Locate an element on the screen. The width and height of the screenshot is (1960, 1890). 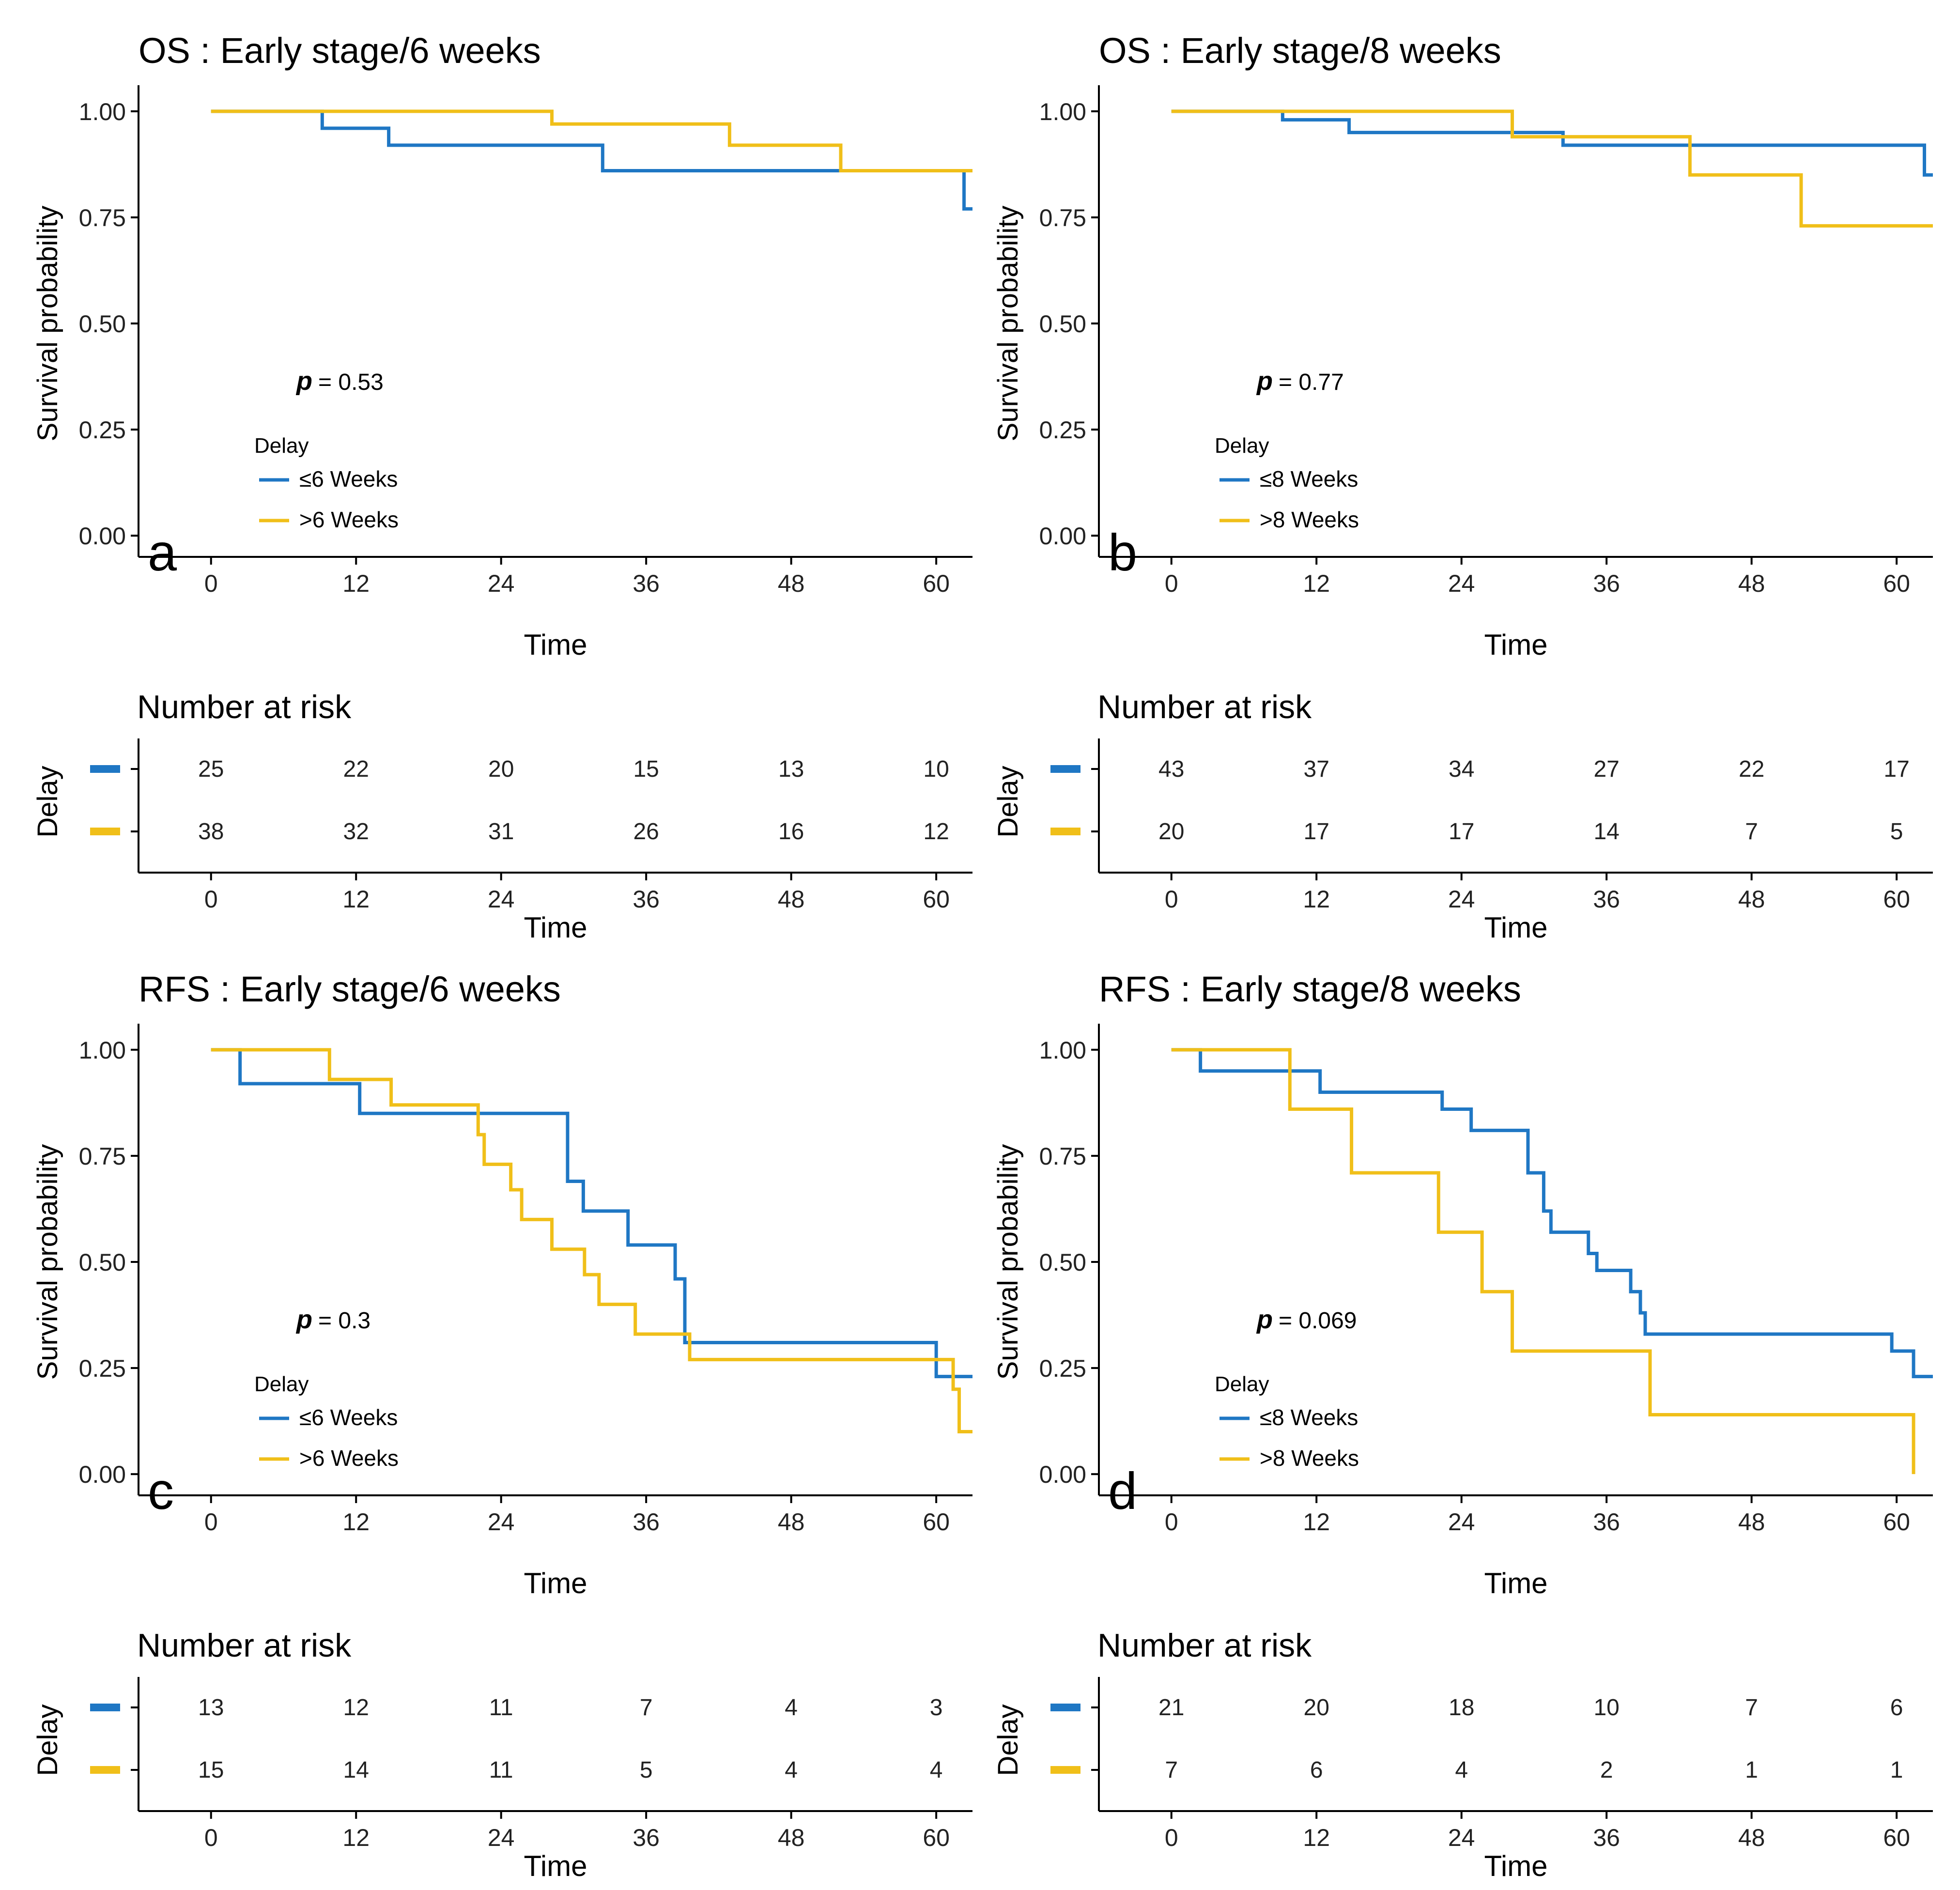
risk-count: 2 is located at coordinates (1606, 1770).